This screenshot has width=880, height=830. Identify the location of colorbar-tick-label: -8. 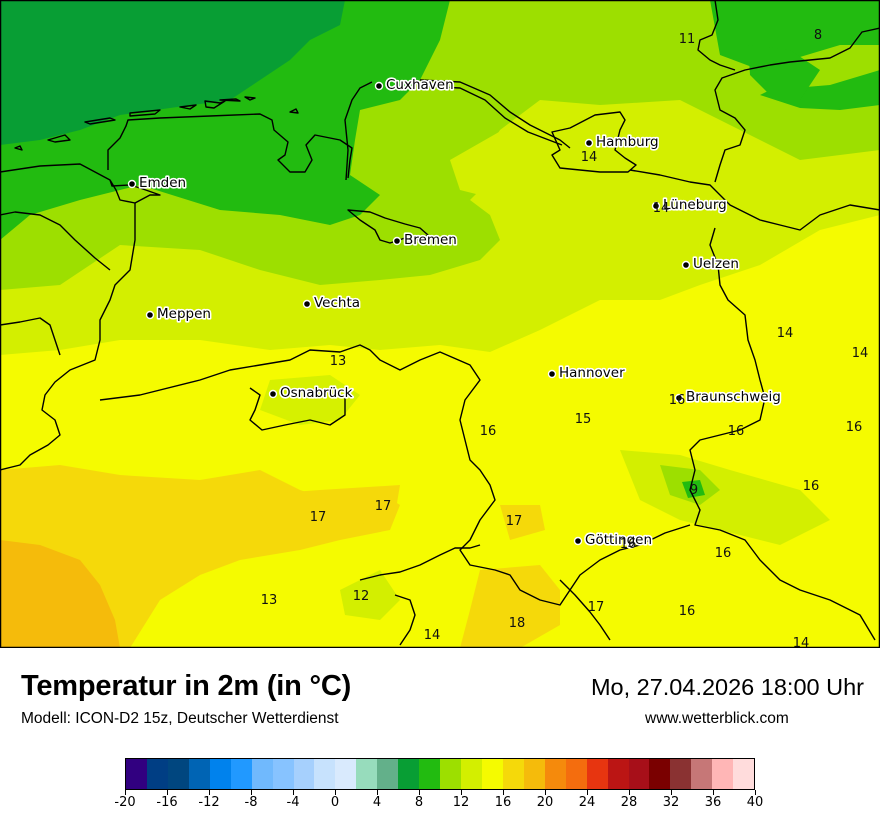
(251, 802).